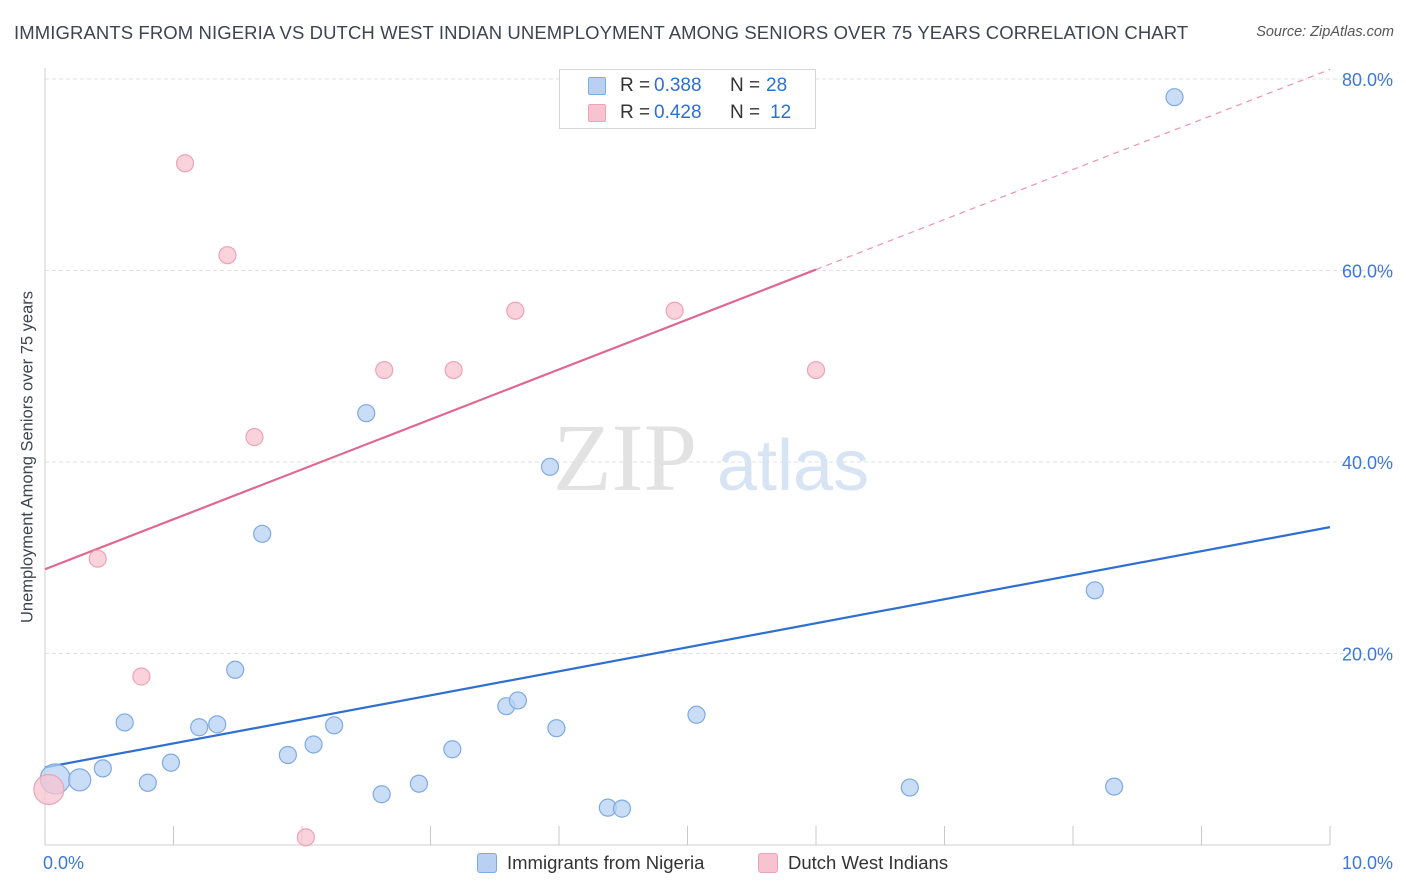 Image resolution: width=1406 pixels, height=892 pixels. I want to click on y-tick-label: 80.0%, so click(1367, 80).